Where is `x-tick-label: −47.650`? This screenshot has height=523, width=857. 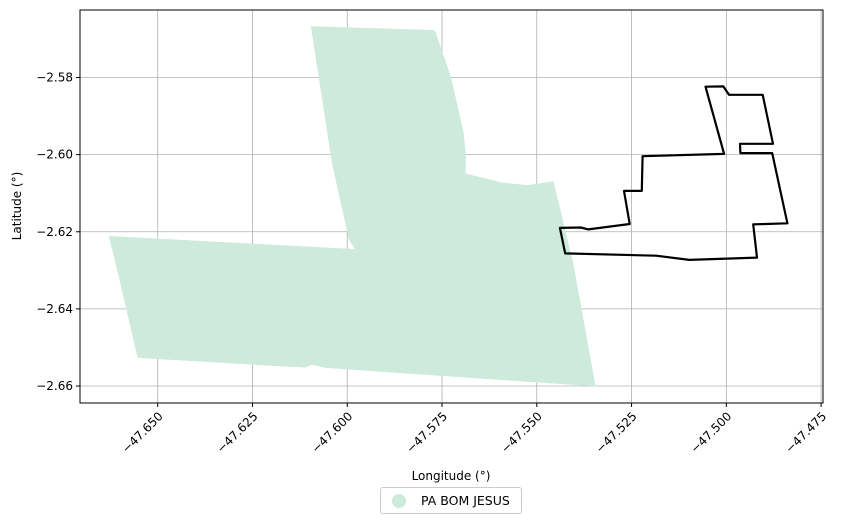 x-tick-label: −47.650 is located at coordinates (142, 432).